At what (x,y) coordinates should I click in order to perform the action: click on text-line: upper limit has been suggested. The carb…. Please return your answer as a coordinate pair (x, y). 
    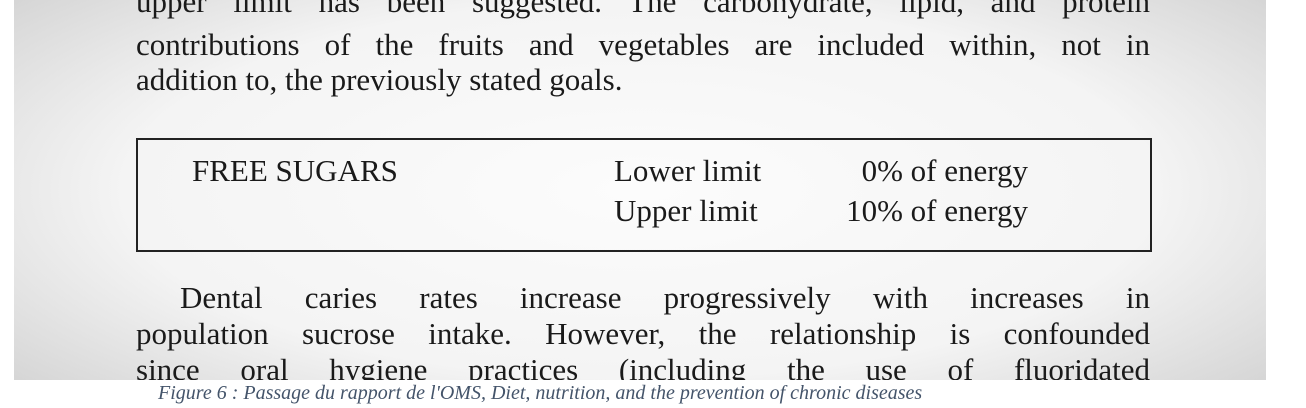
    Looking at the image, I should click on (643, 9).